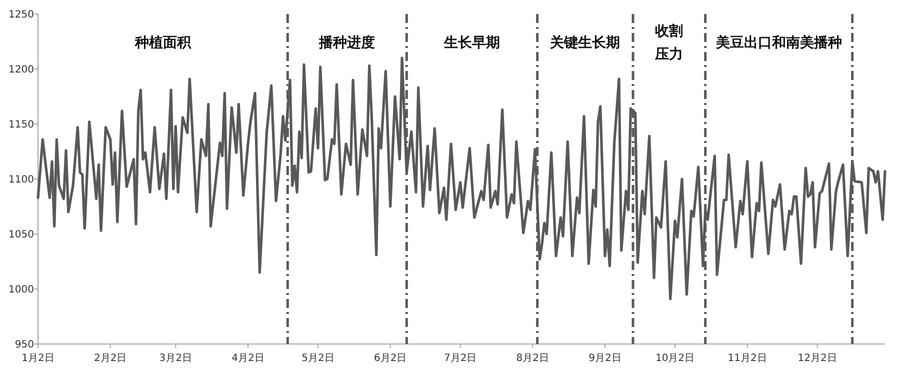 Image resolution: width=899 pixels, height=370 pixels. What do you see at coordinates (248, 358) in the screenshot?
I see `x-tick-label: 4月2日` at bounding box center [248, 358].